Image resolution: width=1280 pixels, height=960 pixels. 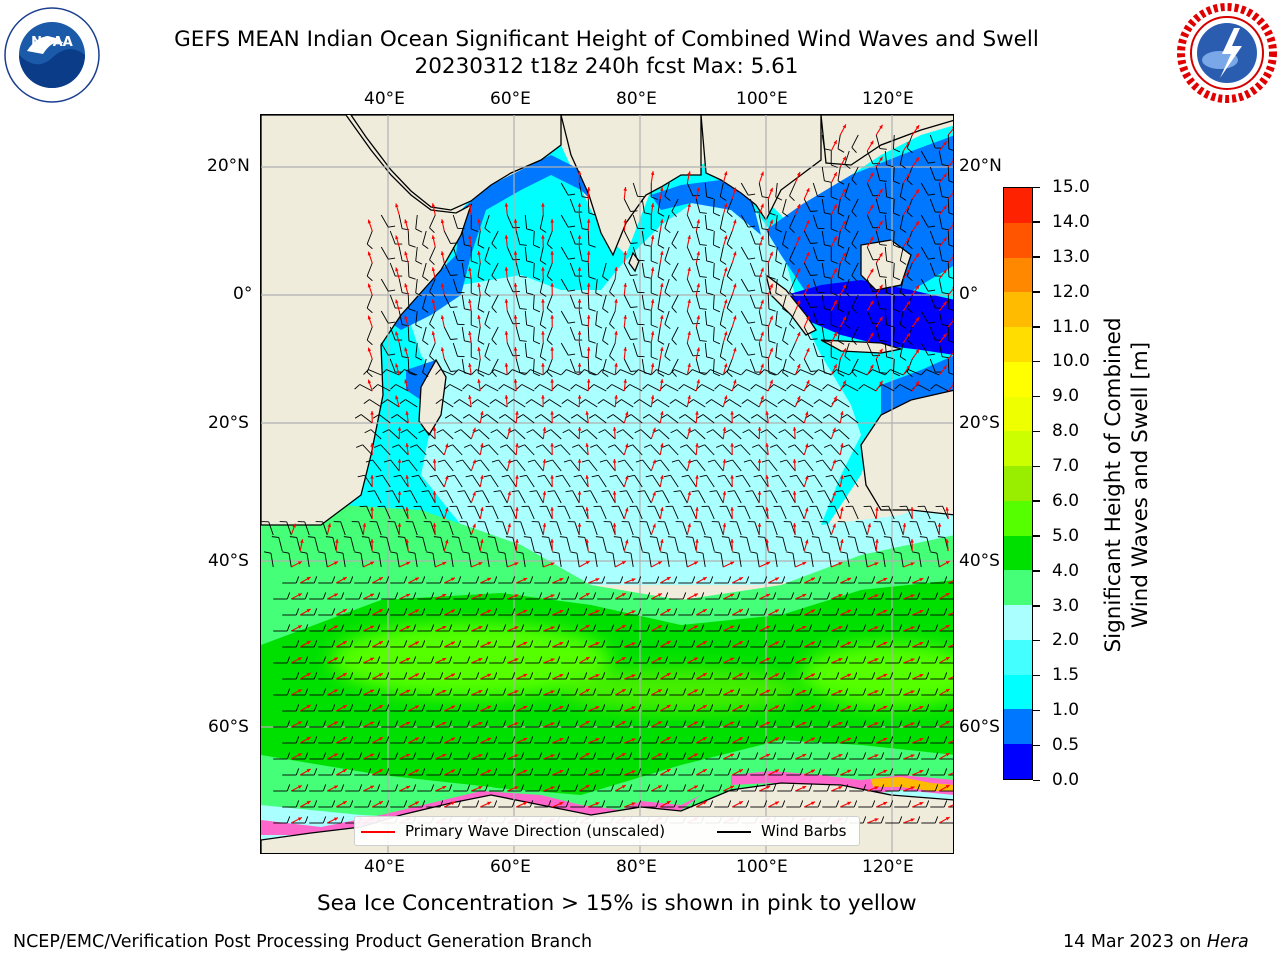 What do you see at coordinates (1227, 942) in the screenshot?
I see `footer-host: Hera` at bounding box center [1227, 942].